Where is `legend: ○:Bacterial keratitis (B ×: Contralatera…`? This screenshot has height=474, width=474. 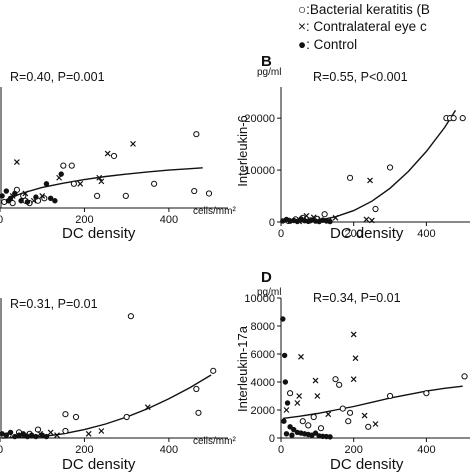
legend: ○:Bacterial keratitis (B ×: Contralatera… is located at coordinates (364, 27).